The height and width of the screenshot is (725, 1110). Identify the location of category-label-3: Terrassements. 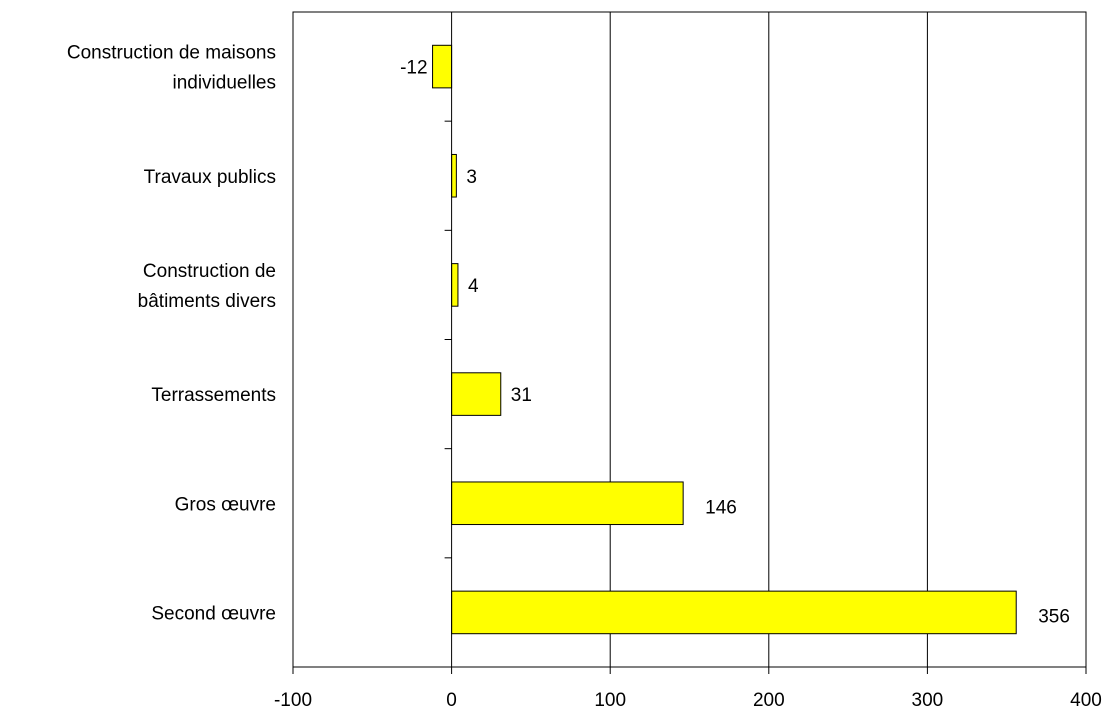
(213, 395).